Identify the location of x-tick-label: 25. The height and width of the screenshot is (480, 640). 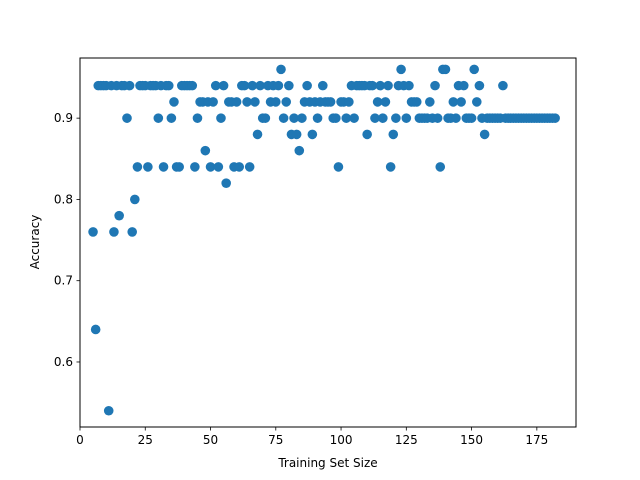
(145, 440).